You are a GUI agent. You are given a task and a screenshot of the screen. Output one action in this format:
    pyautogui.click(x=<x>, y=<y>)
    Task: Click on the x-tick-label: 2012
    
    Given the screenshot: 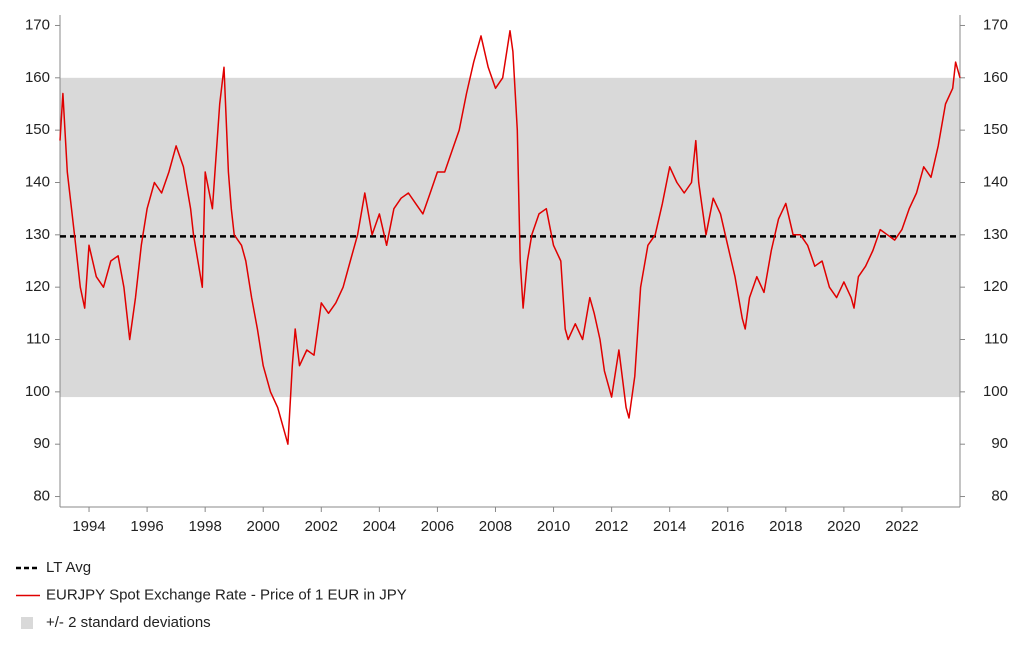 What is the action you would take?
    pyautogui.click(x=611, y=526)
    